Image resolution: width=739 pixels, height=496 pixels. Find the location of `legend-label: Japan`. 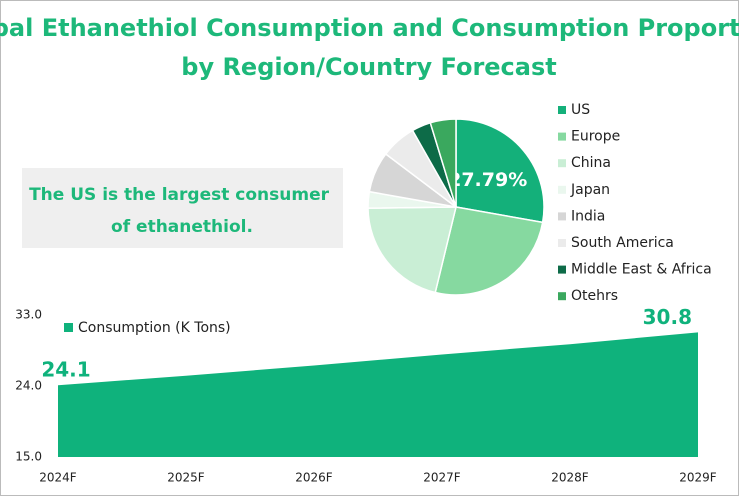

legend-label: Japan is located at coordinates (590, 190).